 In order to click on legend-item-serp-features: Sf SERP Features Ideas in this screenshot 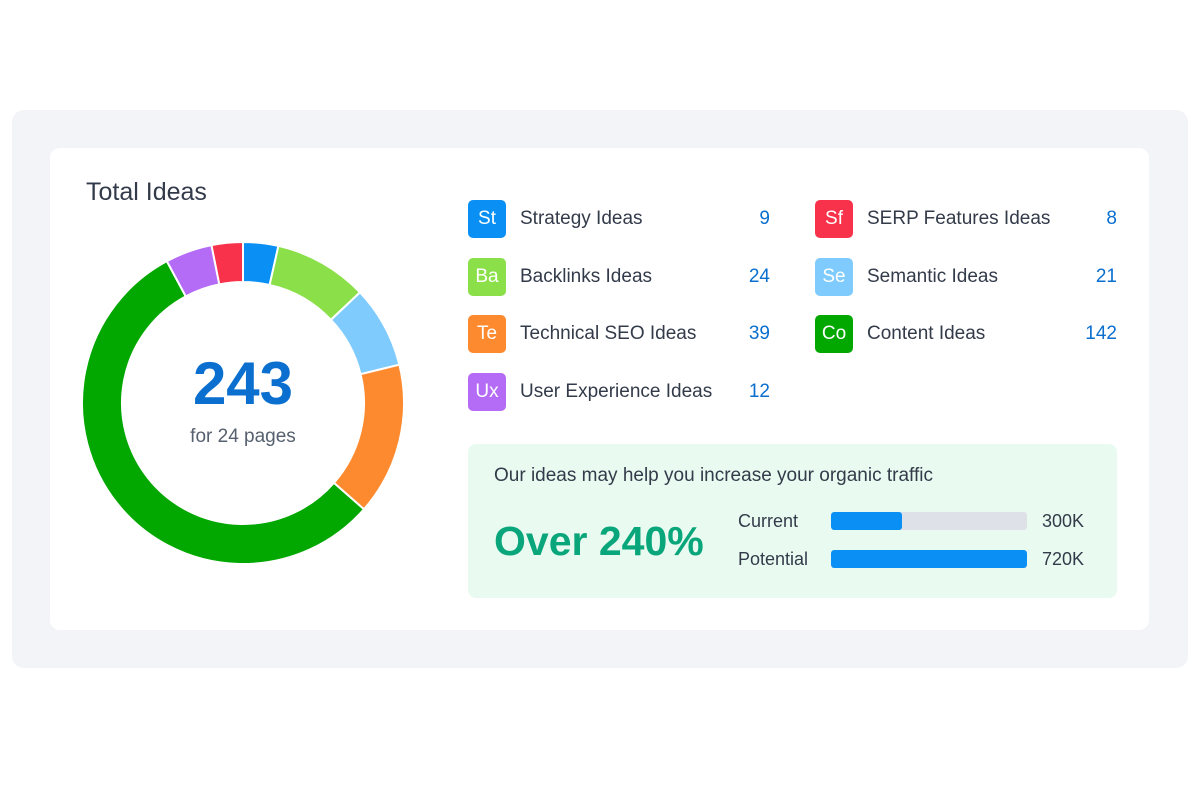, I will do `click(932, 219)`.